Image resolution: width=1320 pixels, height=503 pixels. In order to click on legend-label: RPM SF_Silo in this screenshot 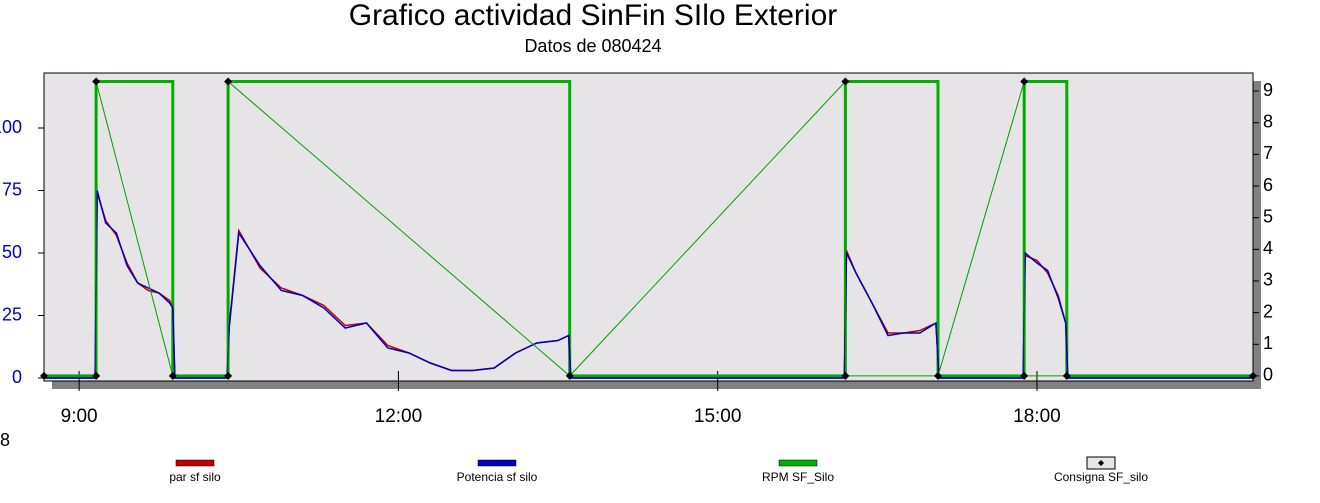, I will do `click(798, 477)`.